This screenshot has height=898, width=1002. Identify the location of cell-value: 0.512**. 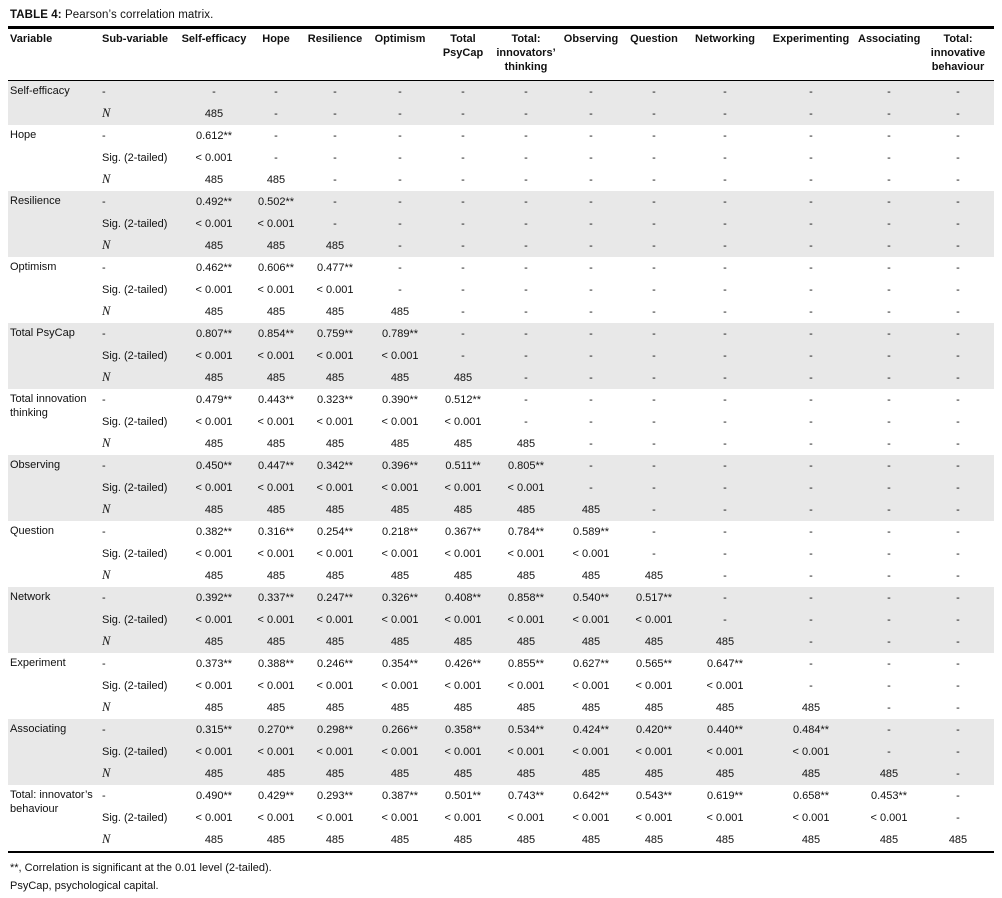
(463, 400).